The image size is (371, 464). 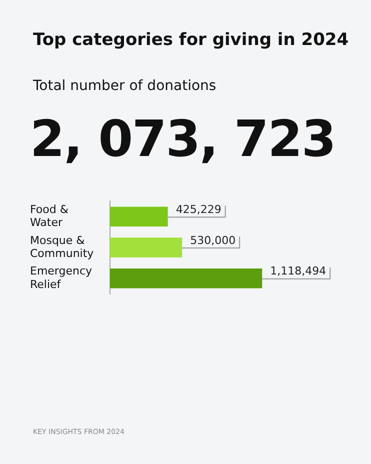 I want to click on text: 2, 073, 723, so click(x=183, y=139).